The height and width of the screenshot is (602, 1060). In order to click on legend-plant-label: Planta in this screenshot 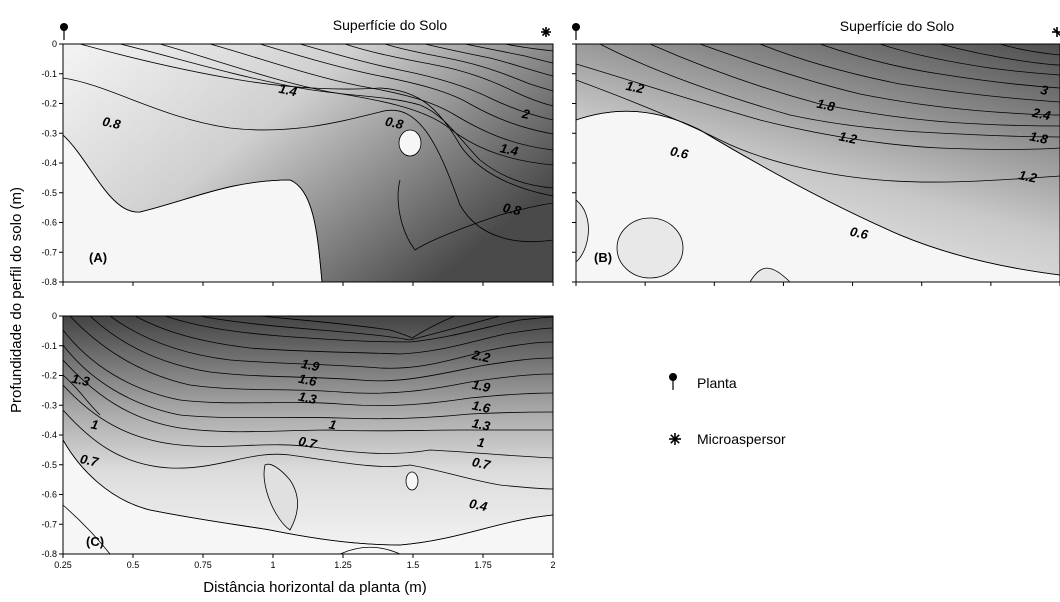, I will do `click(717, 383)`.